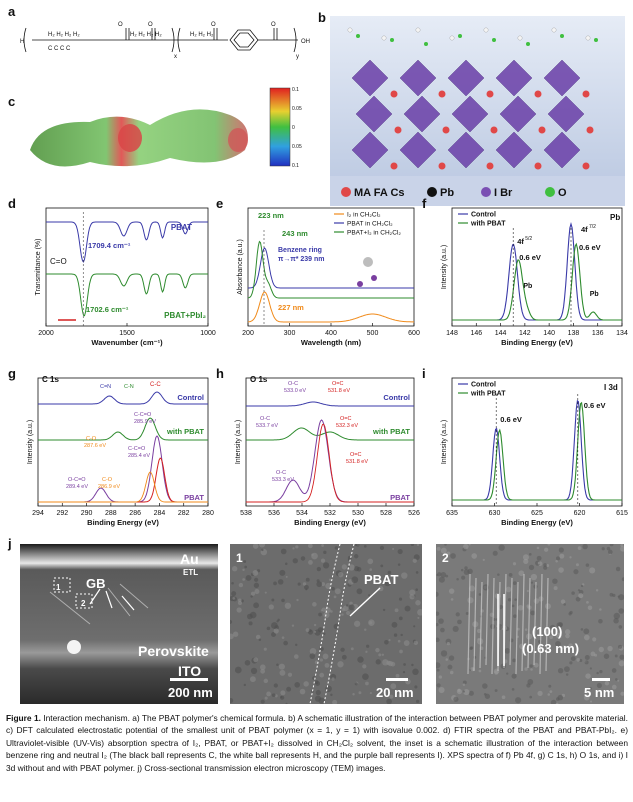 This screenshot has width=633, height=802. What do you see at coordinates (135, 513) in the screenshot?
I see `xps-c-xtick: 286` at bounding box center [135, 513].